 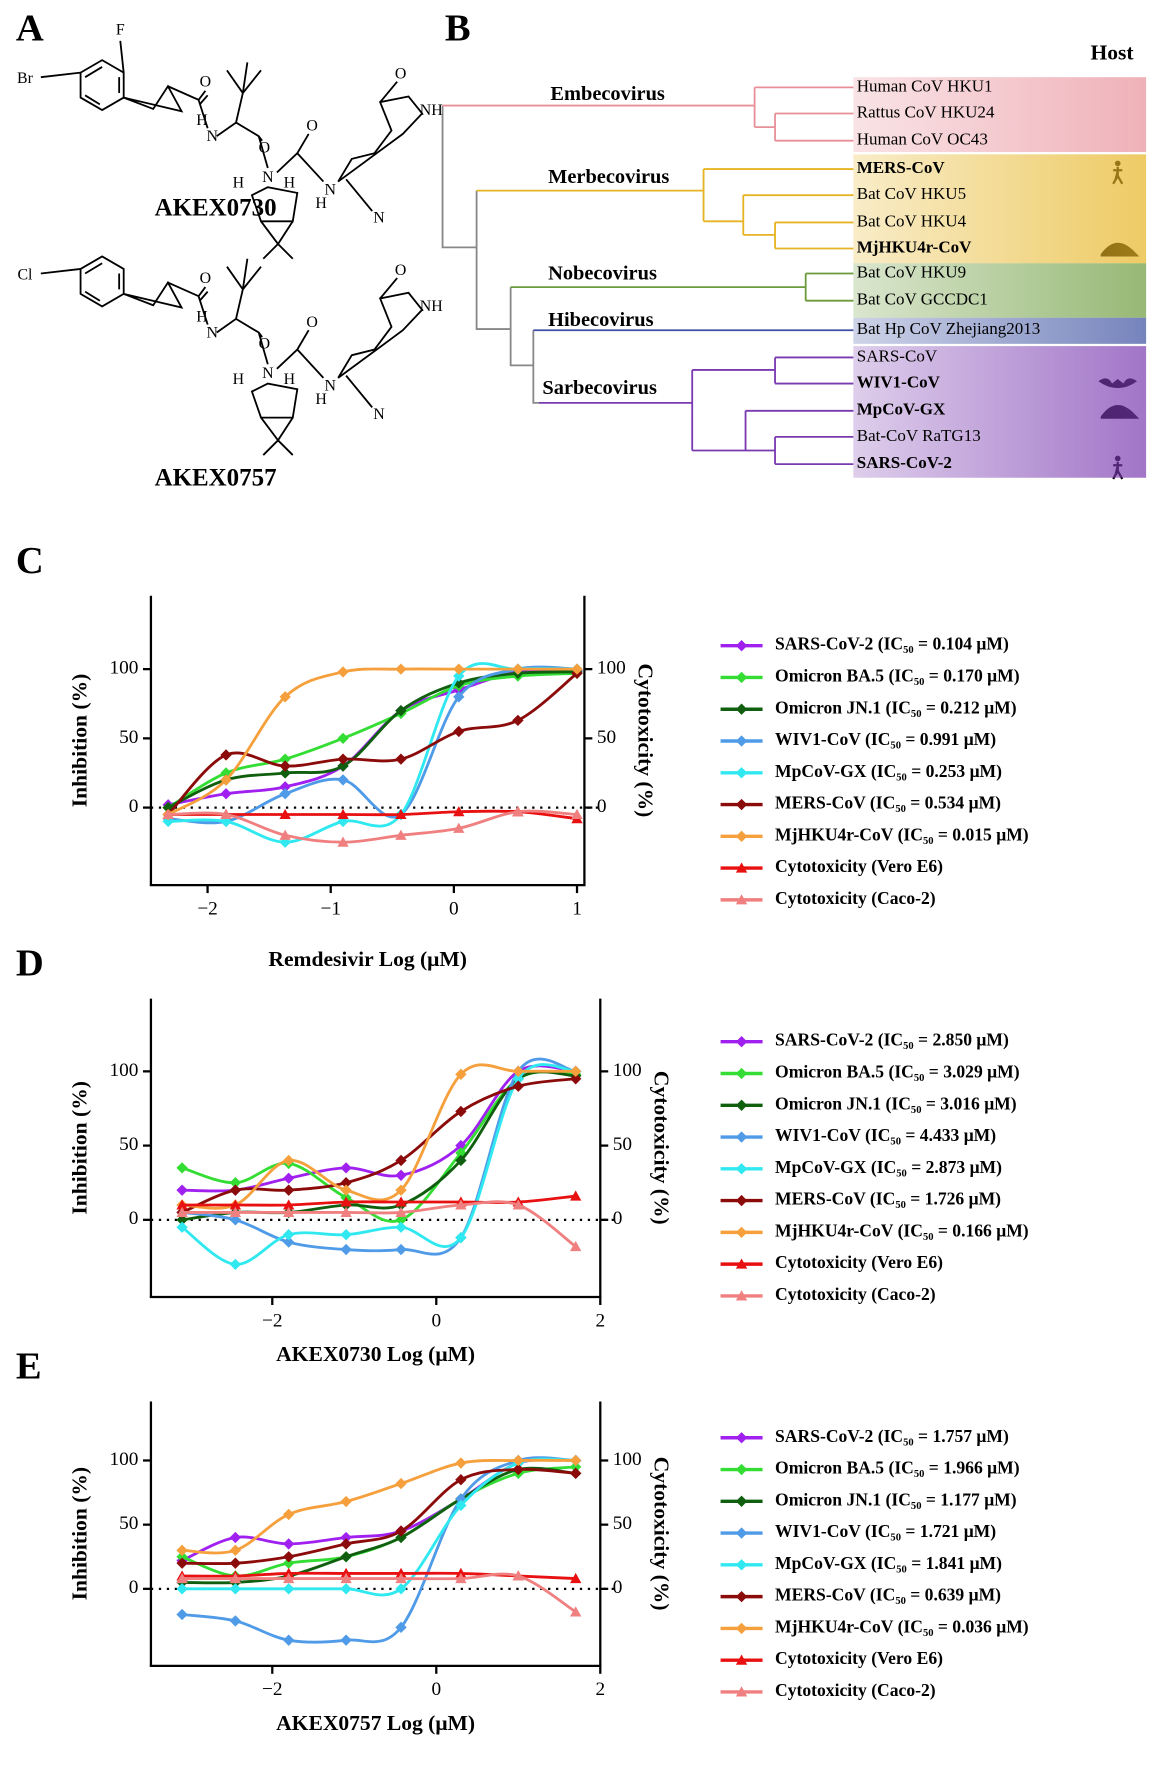 What do you see at coordinates (124, 1070) in the screenshot?
I see `y-tick-label: 100` at bounding box center [124, 1070].